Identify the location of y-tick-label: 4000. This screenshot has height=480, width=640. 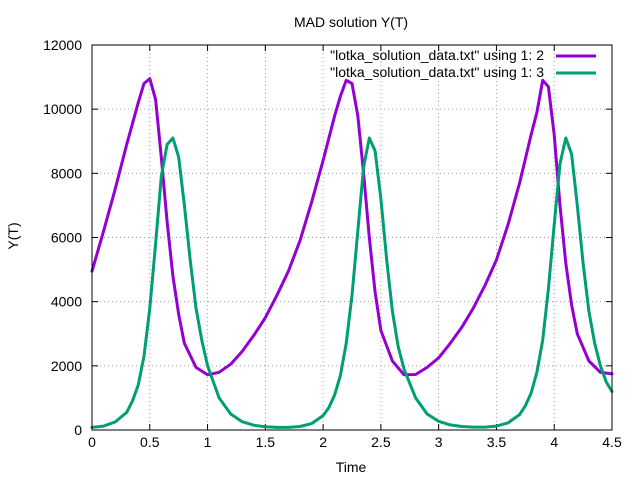
(66, 302).